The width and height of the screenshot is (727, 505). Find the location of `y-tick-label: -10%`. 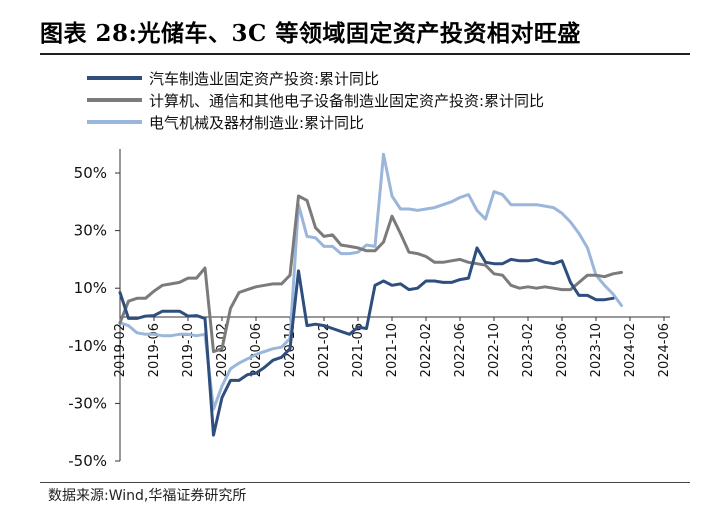

y-tick-label: -10% is located at coordinates (87, 346).